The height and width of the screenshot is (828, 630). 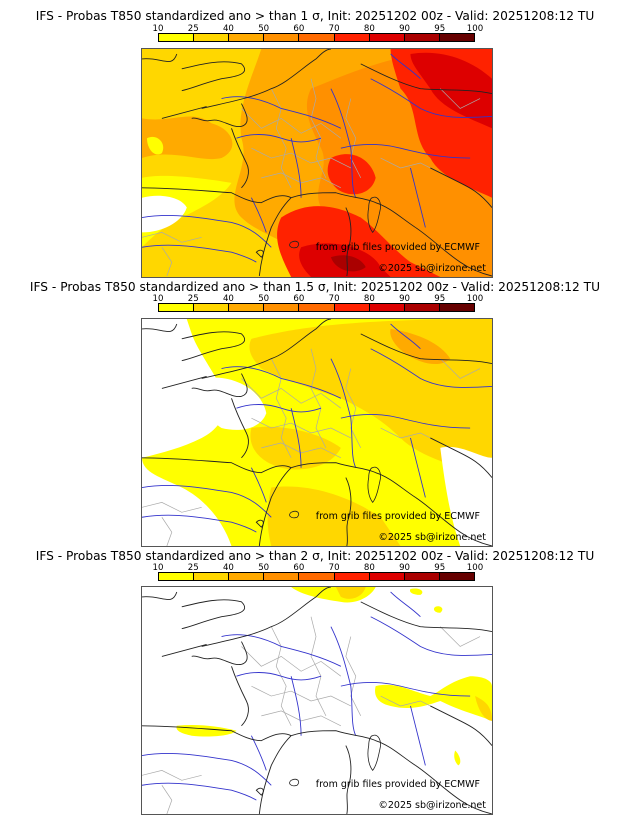 I want to click on colorbar-tick-label: 95, so click(x=440, y=29).